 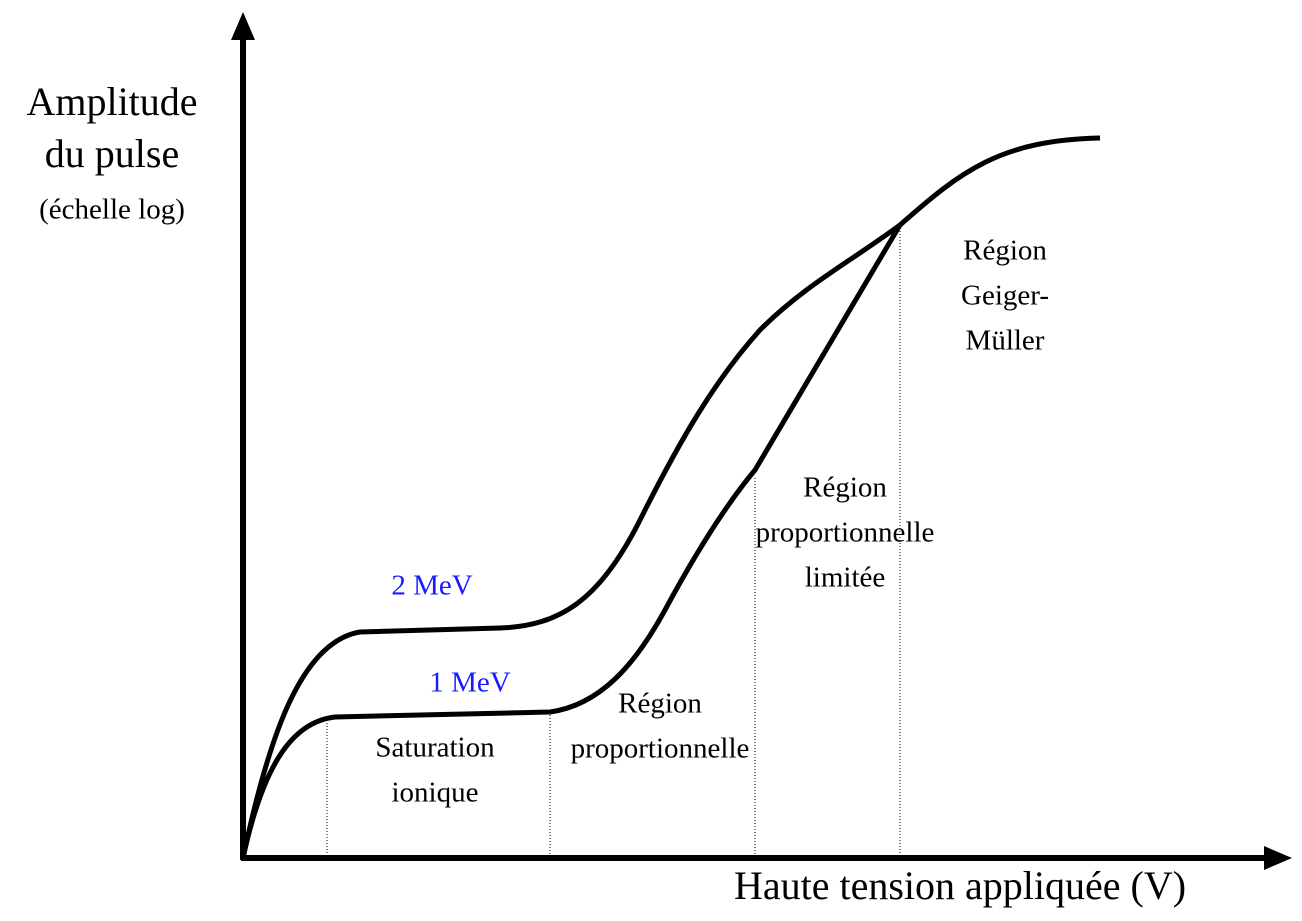 What do you see at coordinates (435, 793) in the screenshot?
I see `region-label: ionique` at bounding box center [435, 793].